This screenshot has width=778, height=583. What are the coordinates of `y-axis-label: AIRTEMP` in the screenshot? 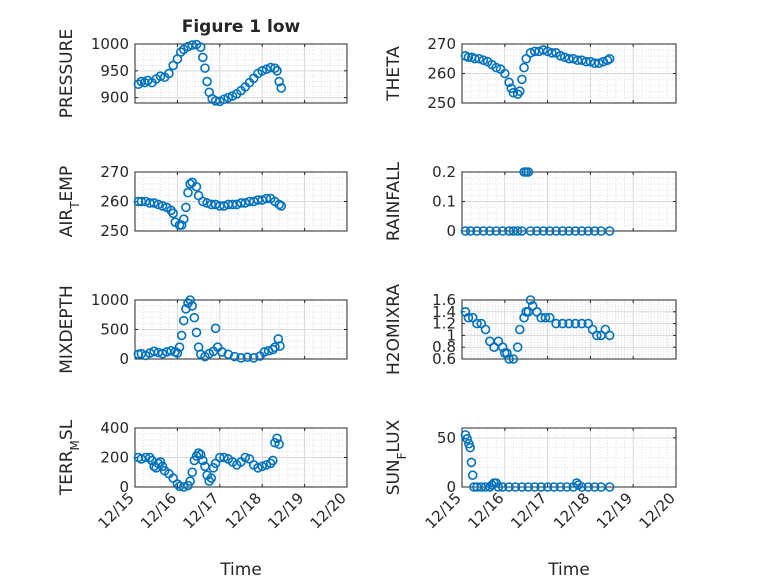 It's located at (69, 201).